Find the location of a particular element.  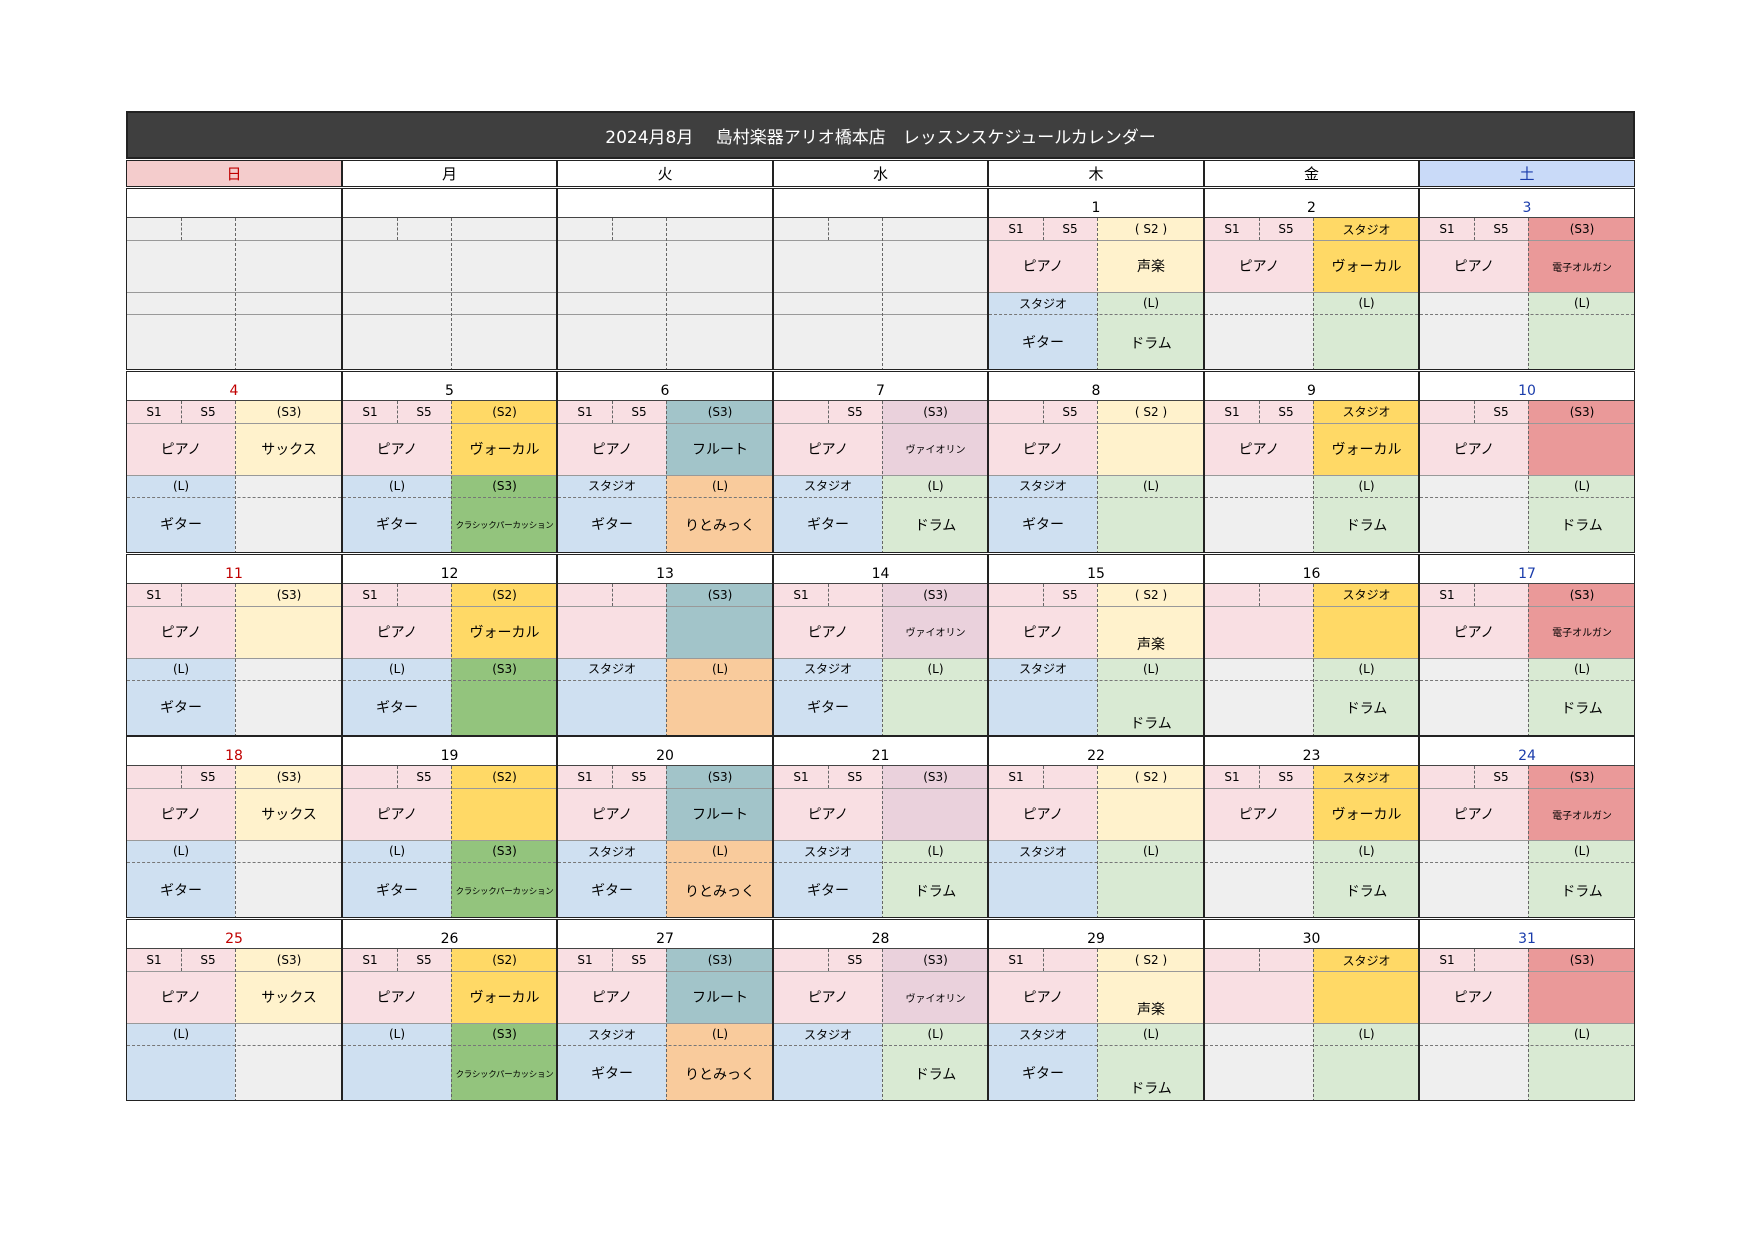

day-number: 3 is located at coordinates (1527, 203).